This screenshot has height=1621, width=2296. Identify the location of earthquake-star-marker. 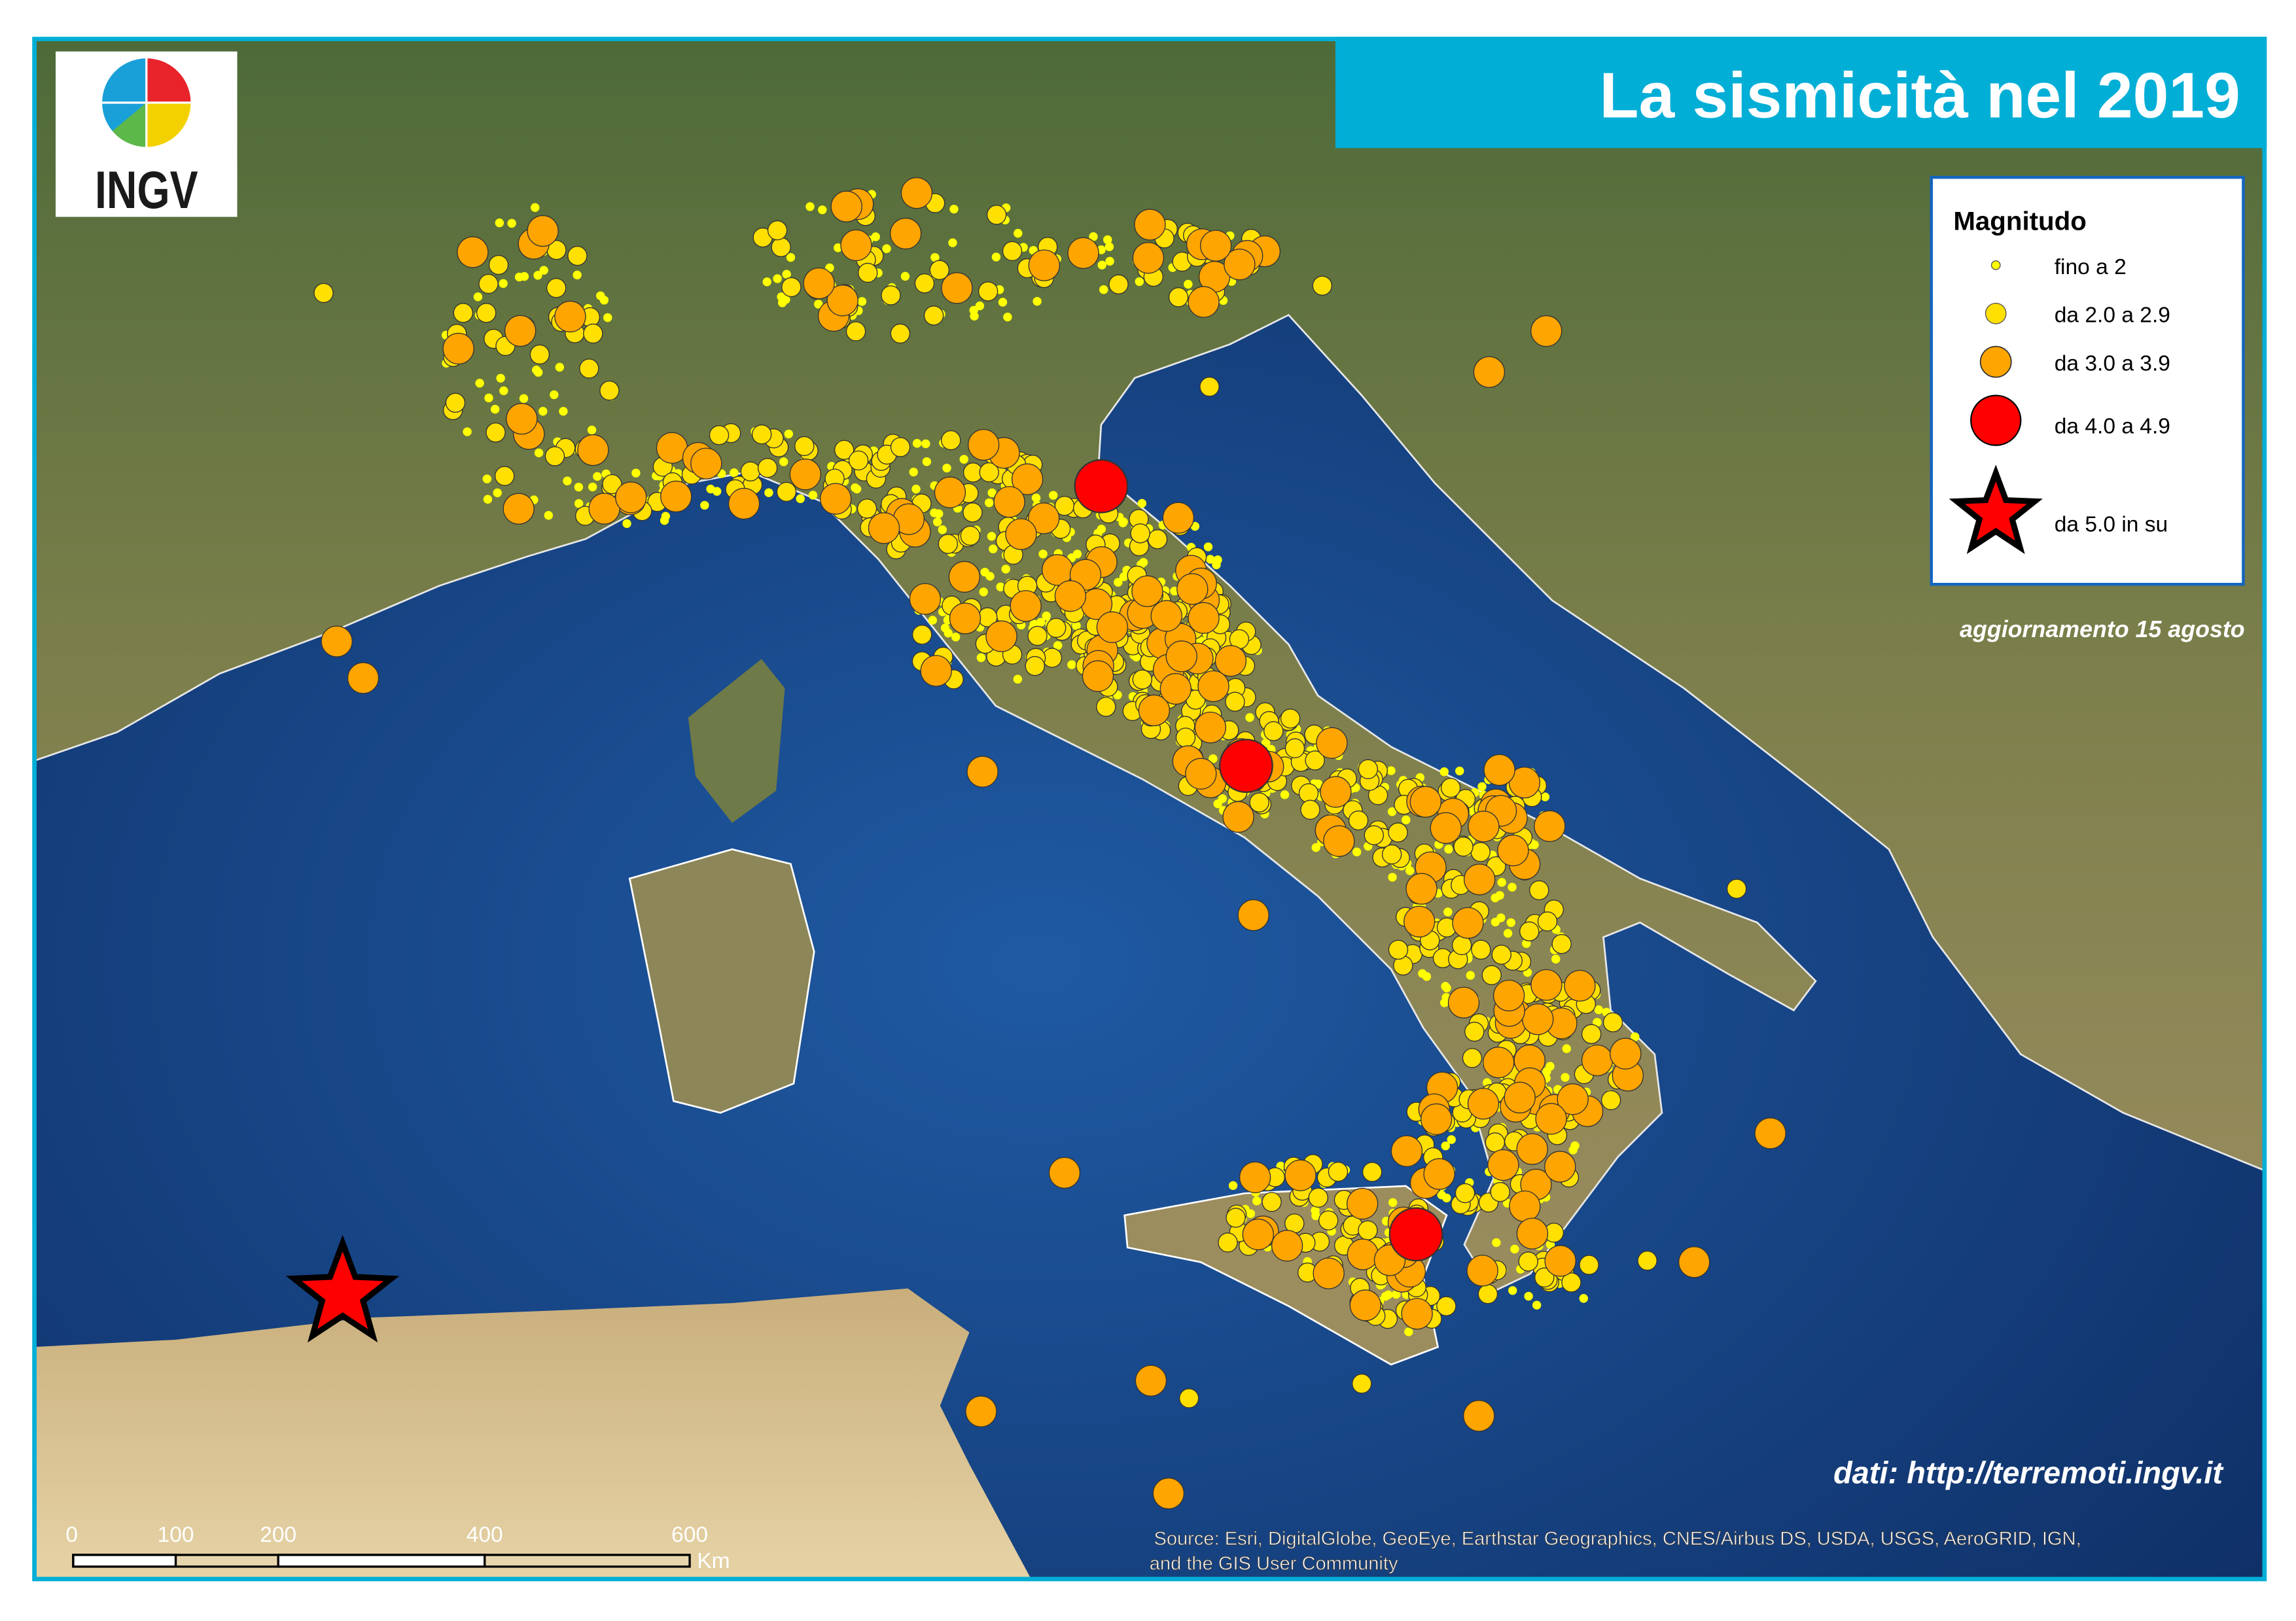
(342, 1288).